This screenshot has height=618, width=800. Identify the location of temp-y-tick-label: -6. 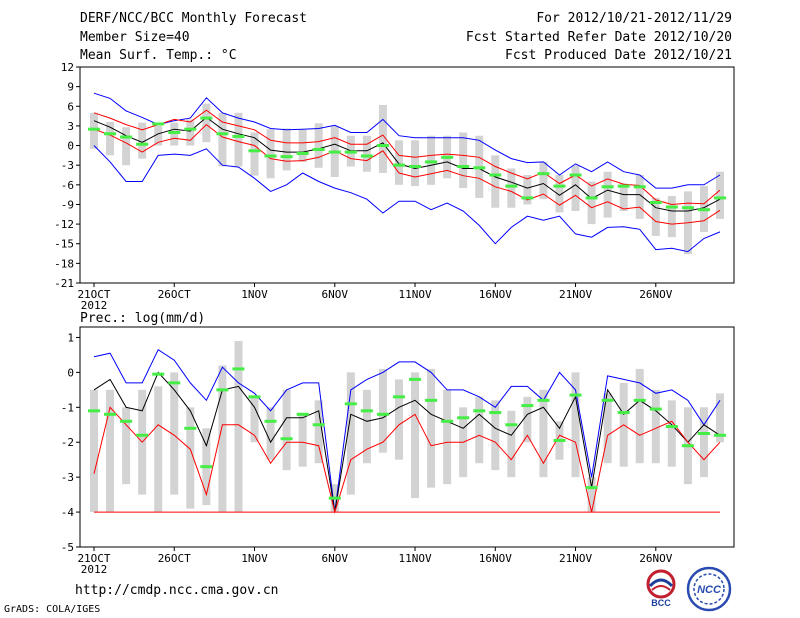
(67, 185).